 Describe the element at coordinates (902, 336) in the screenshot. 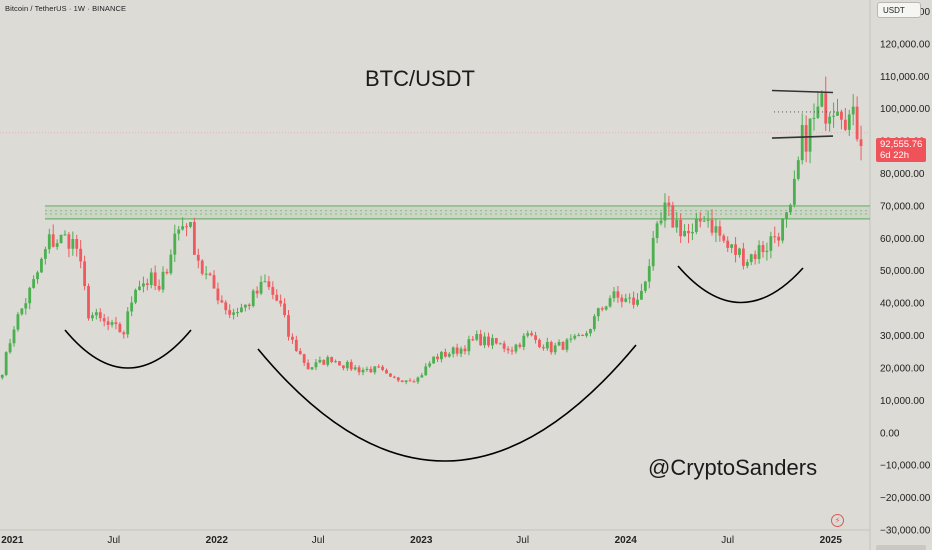

I see `y-tick-label: 30,000.00` at that location.